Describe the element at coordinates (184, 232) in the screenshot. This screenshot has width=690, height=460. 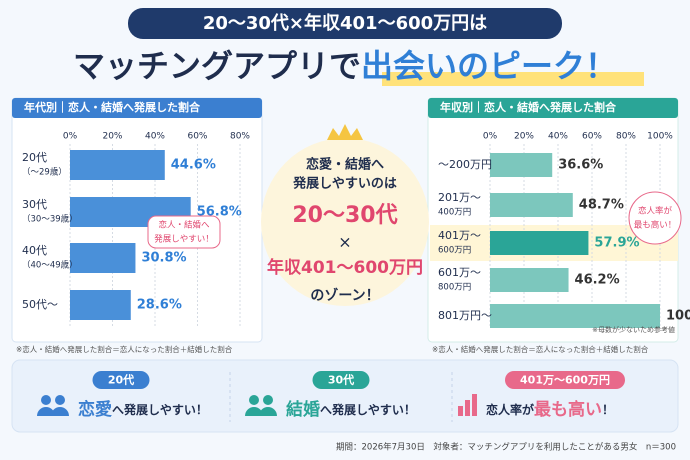
I see `annotation-box` at that location.